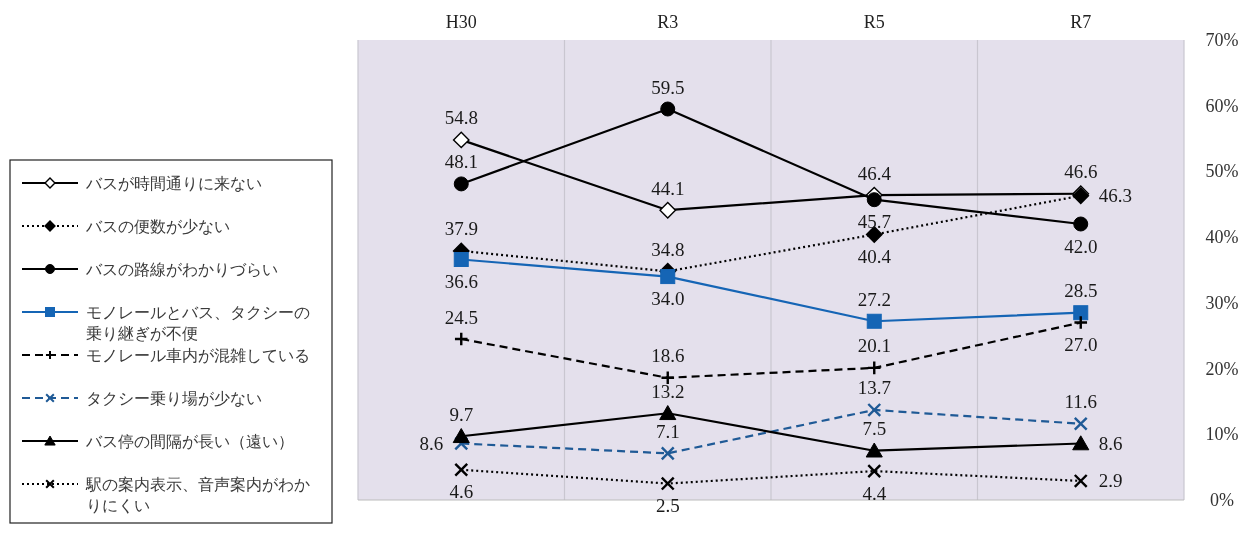  Describe the element at coordinates (1081, 291) in the screenshot. I see `data-label: 28.5` at that location.